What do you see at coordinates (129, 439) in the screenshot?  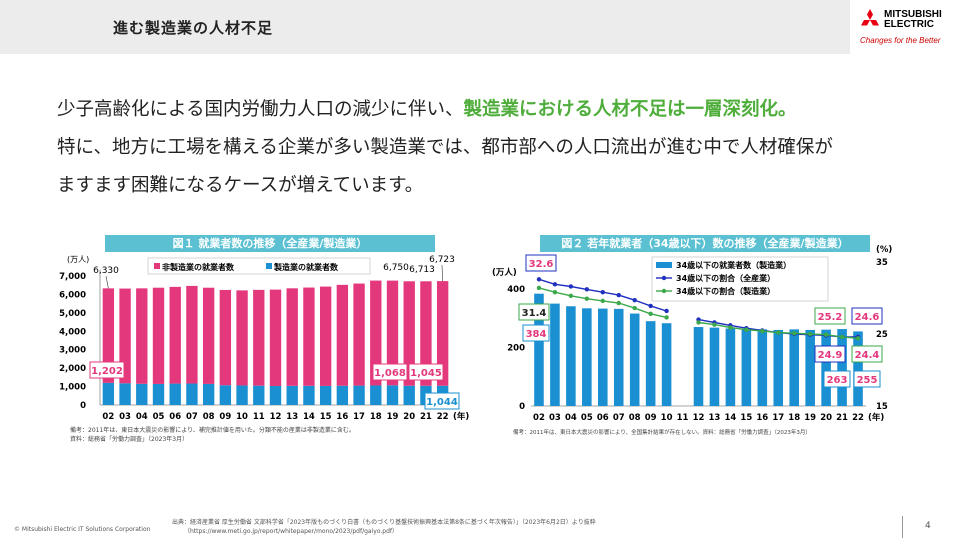 I see `chart1-note: 資料：総務省「労働力調査」（2023年3月）` at bounding box center [129, 439].